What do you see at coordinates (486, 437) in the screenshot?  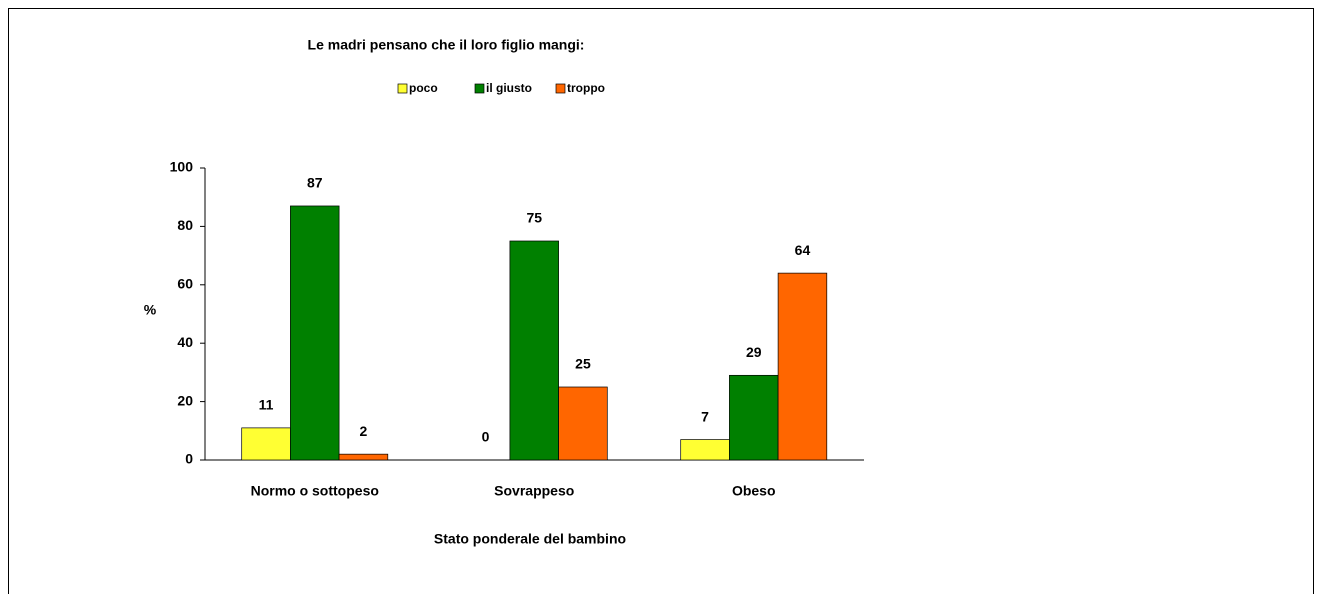 I see `value-label: 0` at bounding box center [486, 437].